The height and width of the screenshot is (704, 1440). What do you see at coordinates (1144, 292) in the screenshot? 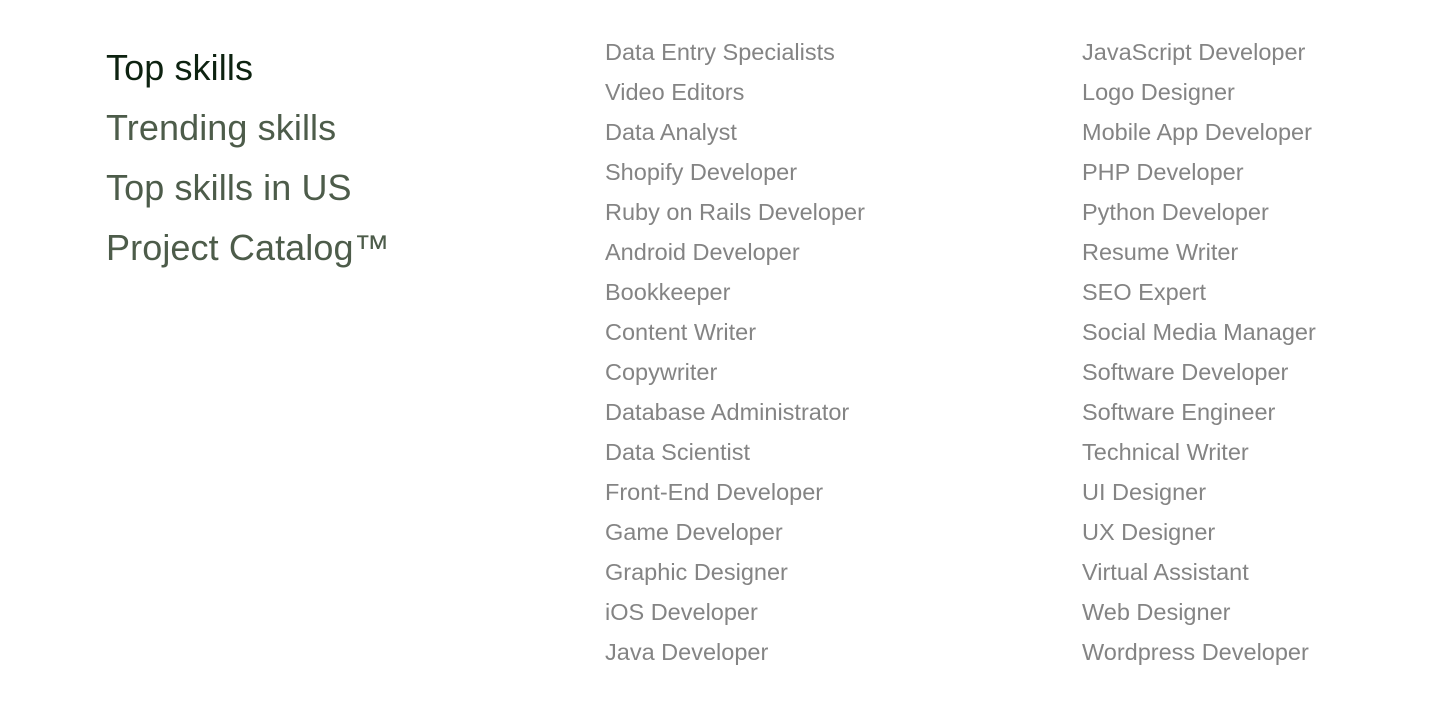
I see `skill-link: SEO Expert` at bounding box center [1144, 292].